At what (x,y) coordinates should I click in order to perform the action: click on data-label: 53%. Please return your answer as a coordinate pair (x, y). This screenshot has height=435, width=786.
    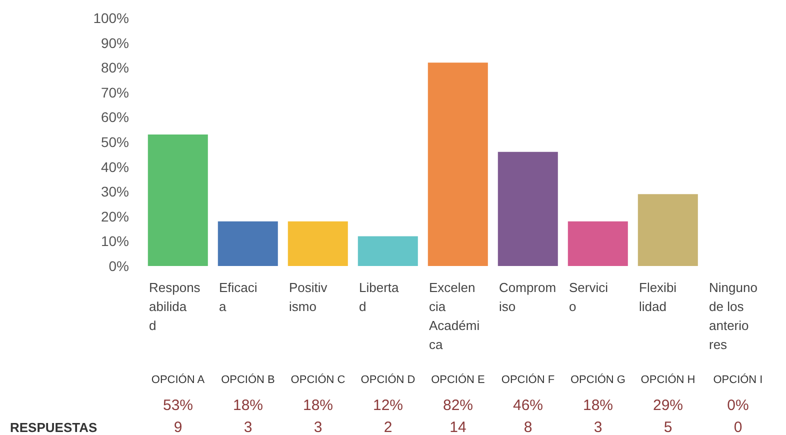
    Looking at the image, I should click on (178, 405).